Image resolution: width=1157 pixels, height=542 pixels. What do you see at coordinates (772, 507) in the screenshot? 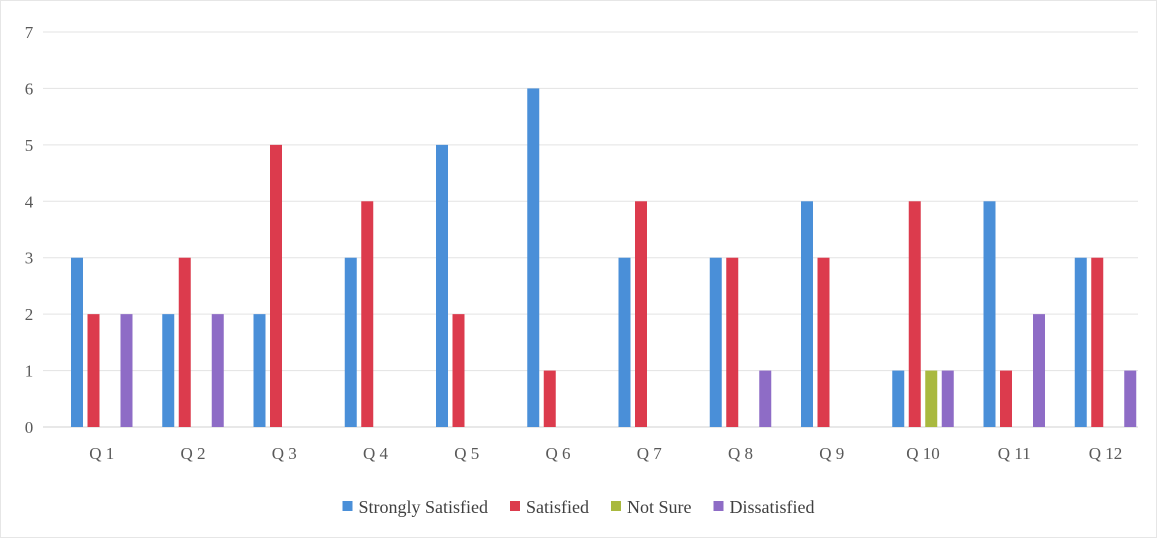
I see `legend-label: Dissatisfied` at bounding box center [772, 507].